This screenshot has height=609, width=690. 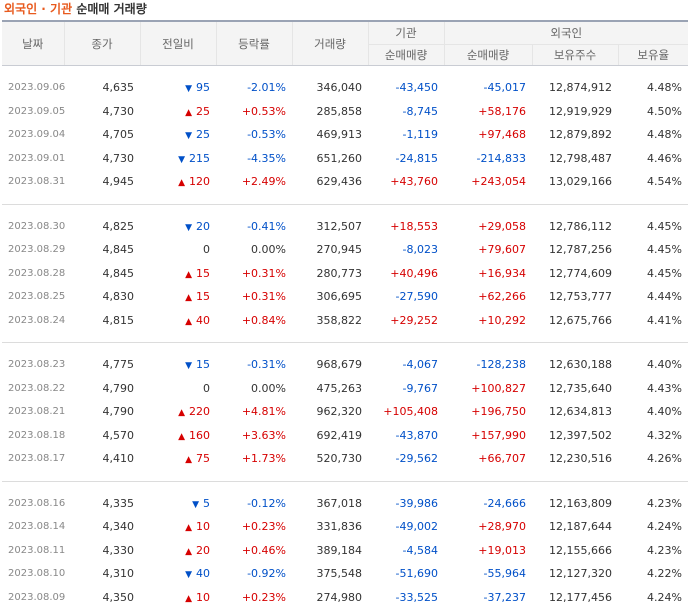 What do you see at coordinates (330, 112) in the screenshot?
I see `volume-cell: 285,858` at bounding box center [330, 112].